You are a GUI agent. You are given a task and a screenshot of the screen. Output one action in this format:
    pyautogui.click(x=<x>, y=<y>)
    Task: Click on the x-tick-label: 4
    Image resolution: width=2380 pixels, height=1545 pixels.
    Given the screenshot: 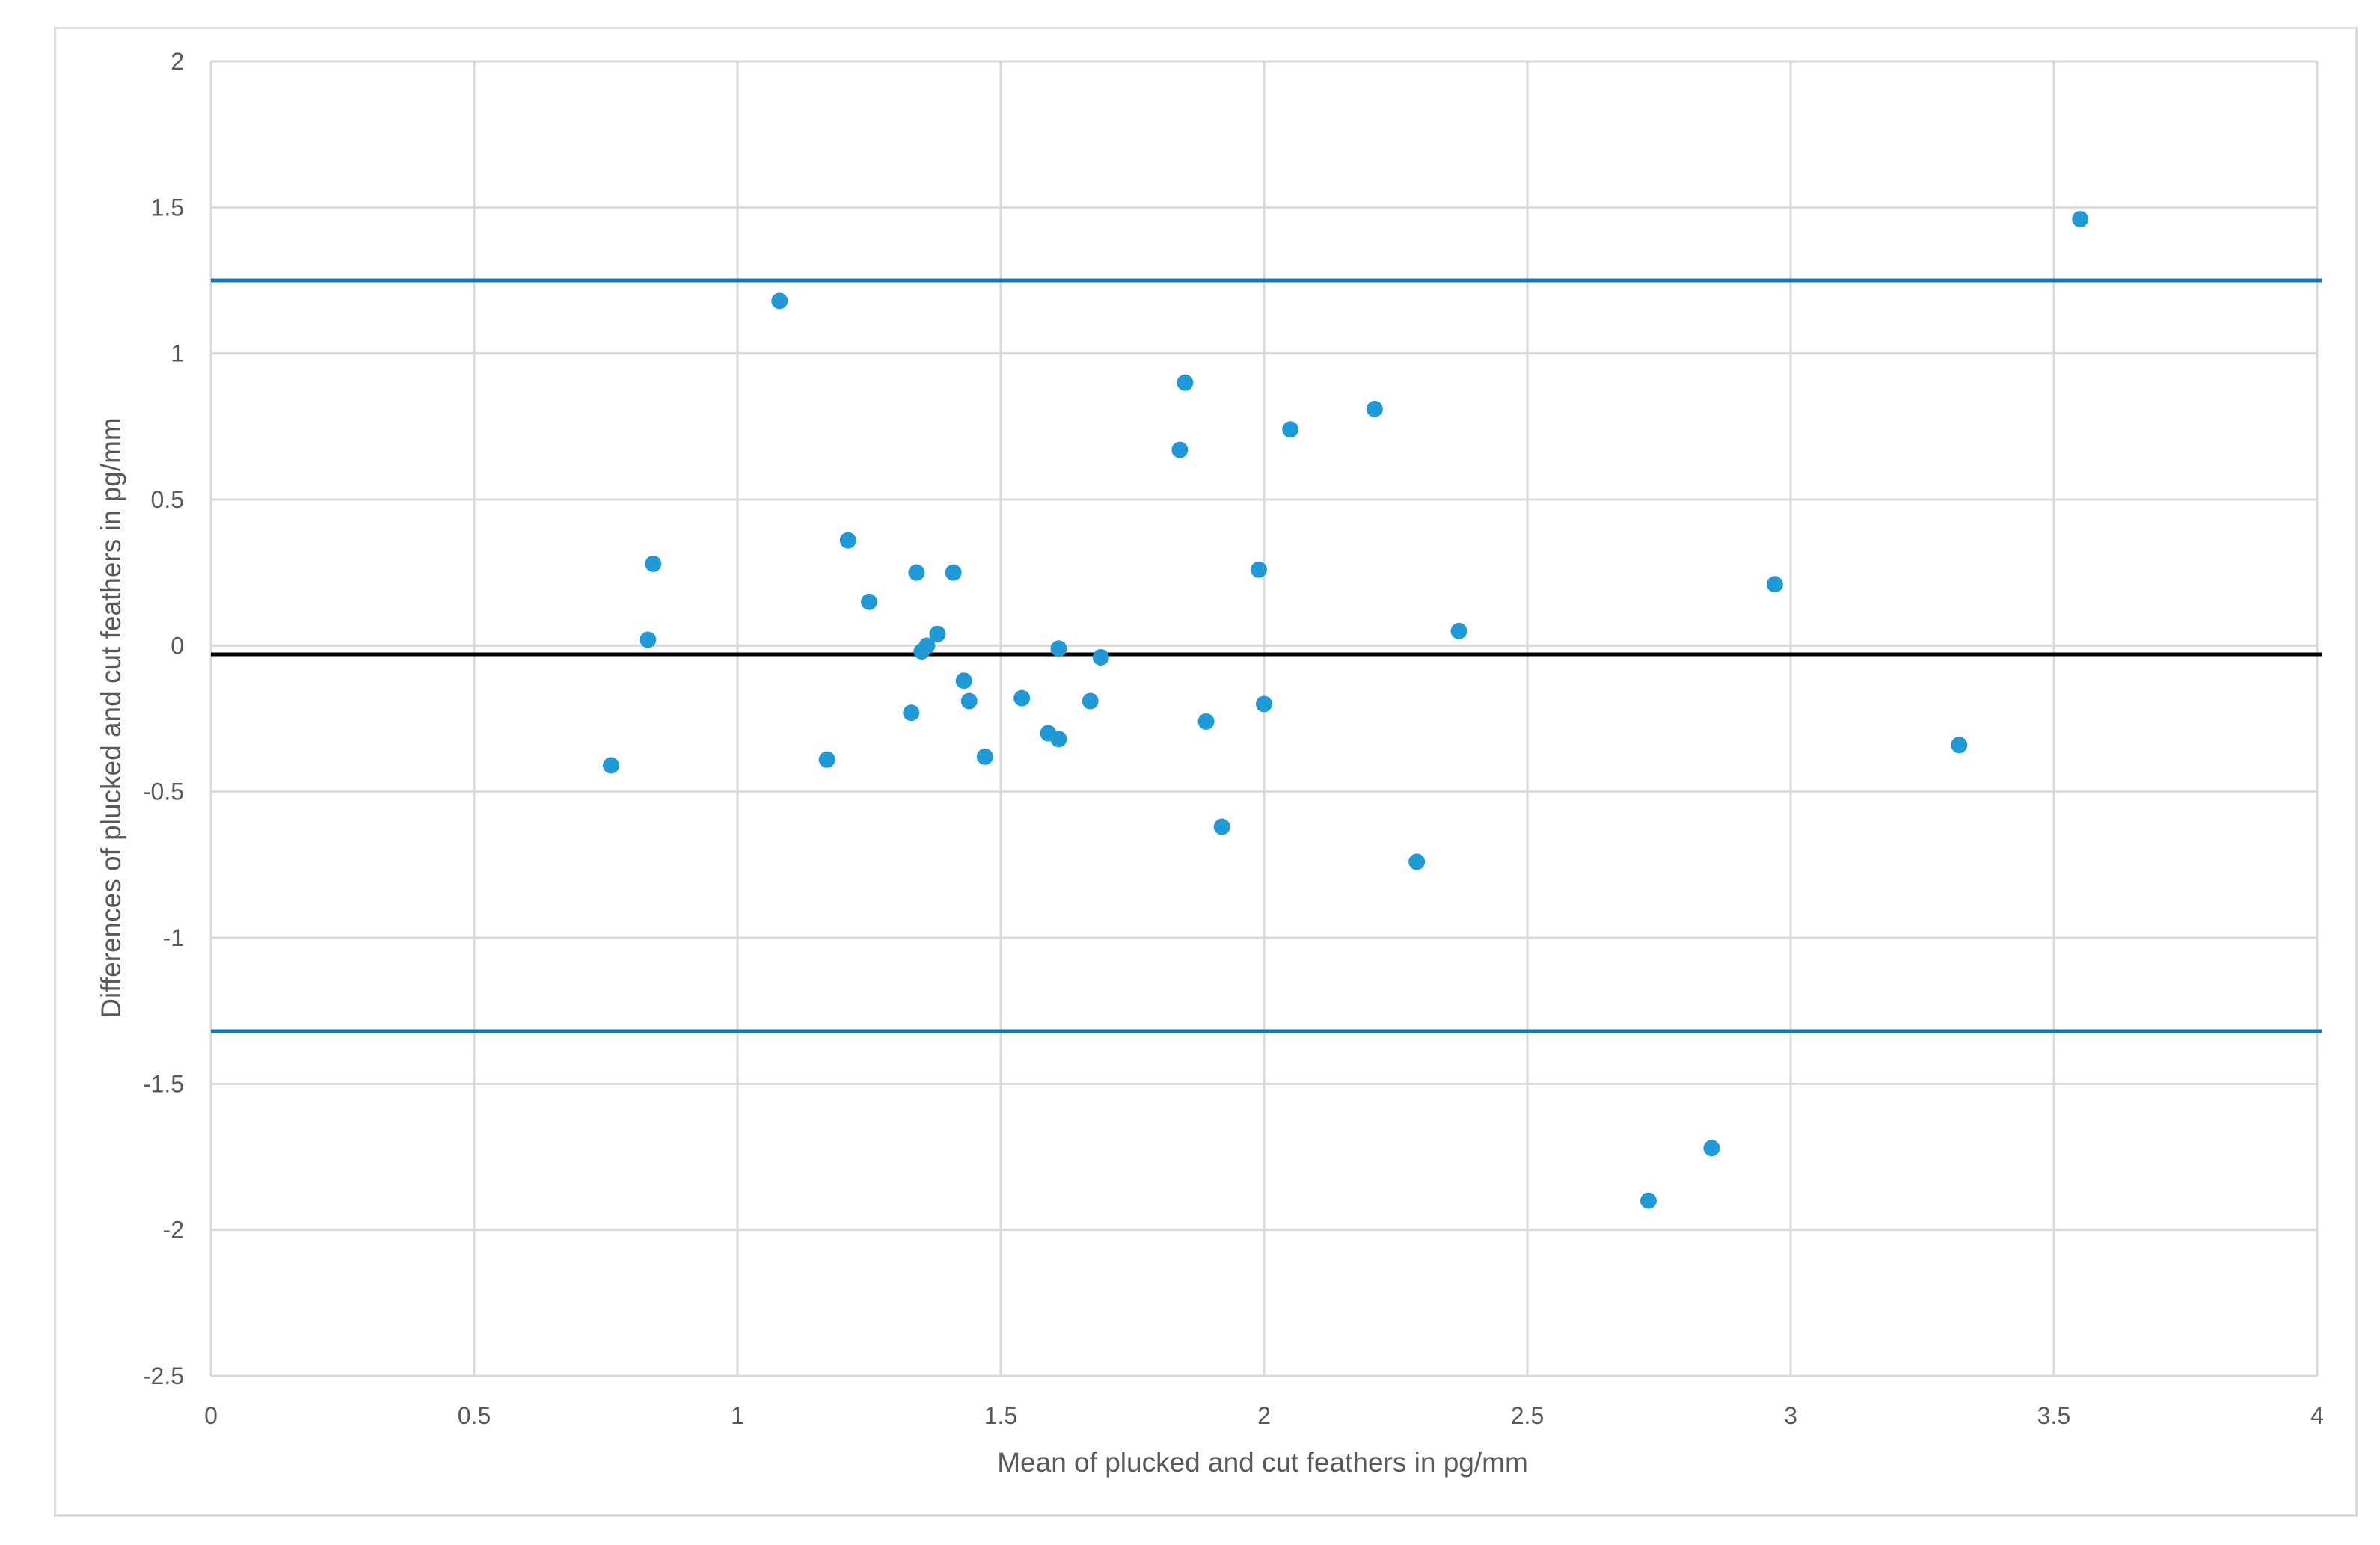 What is the action you would take?
    pyautogui.click(x=2317, y=1416)
    